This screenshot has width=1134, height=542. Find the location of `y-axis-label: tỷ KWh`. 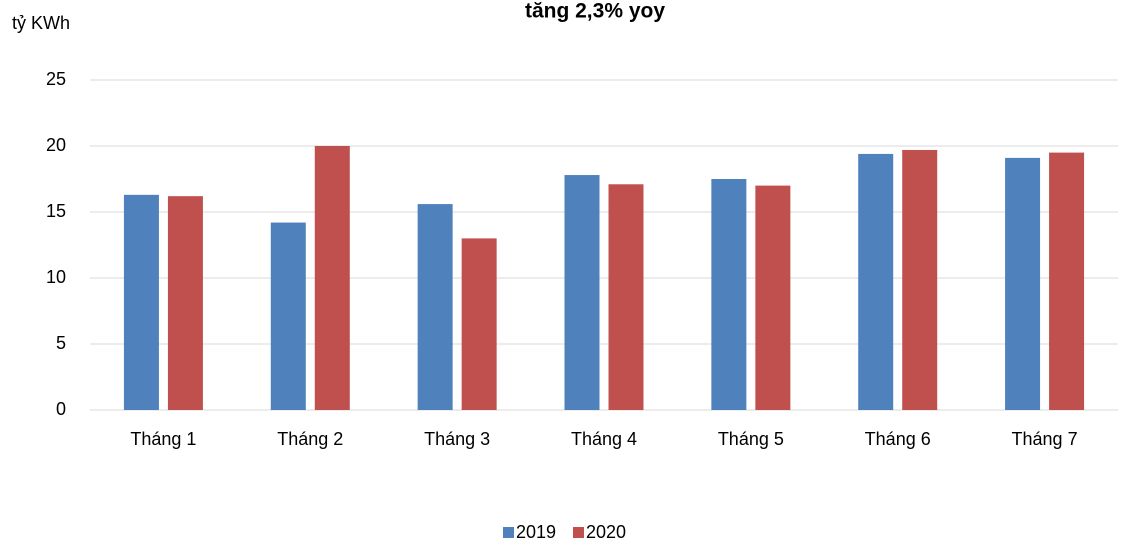

y-axis-label: tỷ KWh is located at coordinates (41, 23).